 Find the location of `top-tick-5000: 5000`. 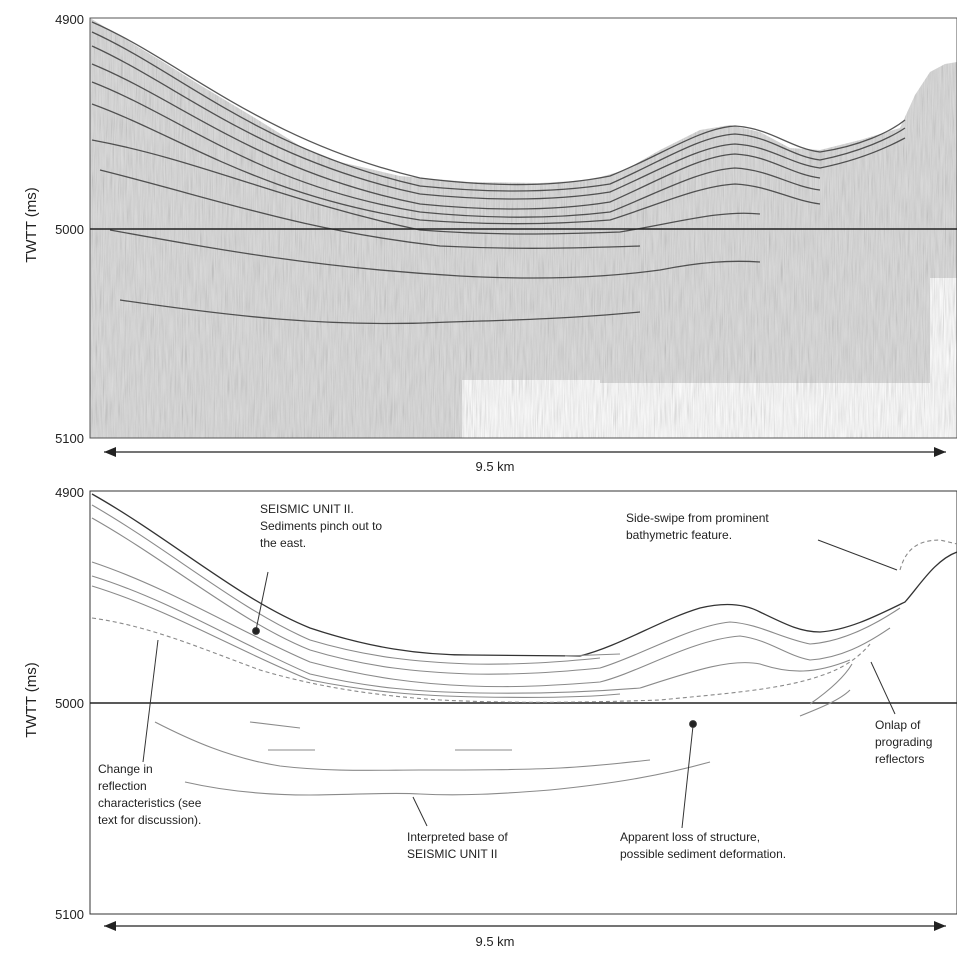

top-tick-5000: 5000 is located at coordinates (69, 229).